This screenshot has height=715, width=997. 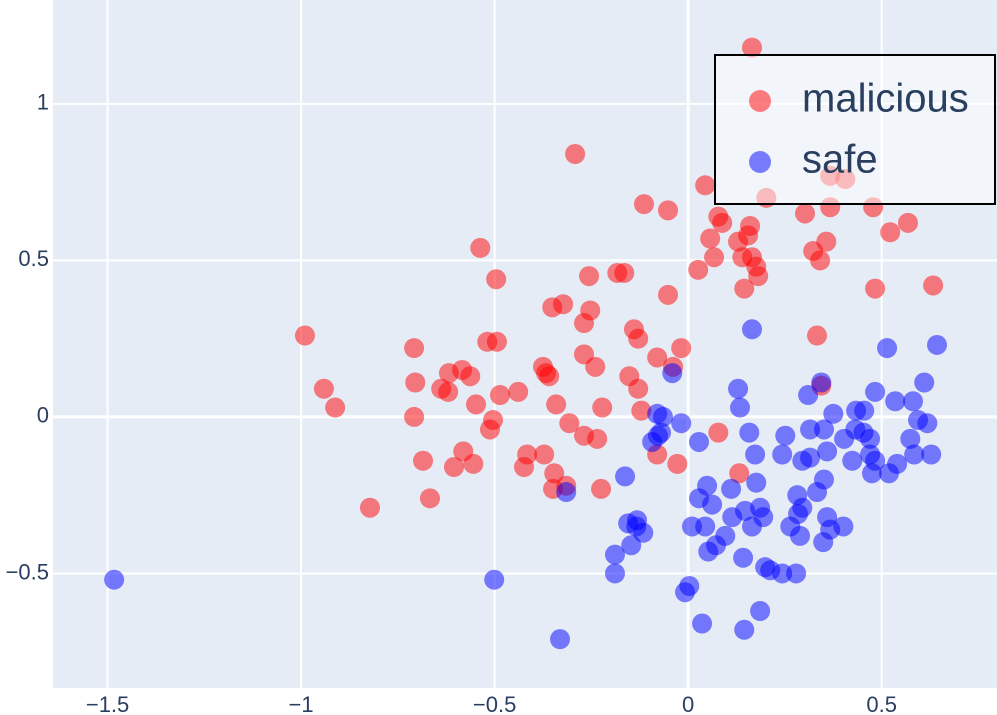 What do you see at coordinates (107, 703) in the screenshot?
I see `x-tick-label: −1.5` at bounding box center [107, 703].